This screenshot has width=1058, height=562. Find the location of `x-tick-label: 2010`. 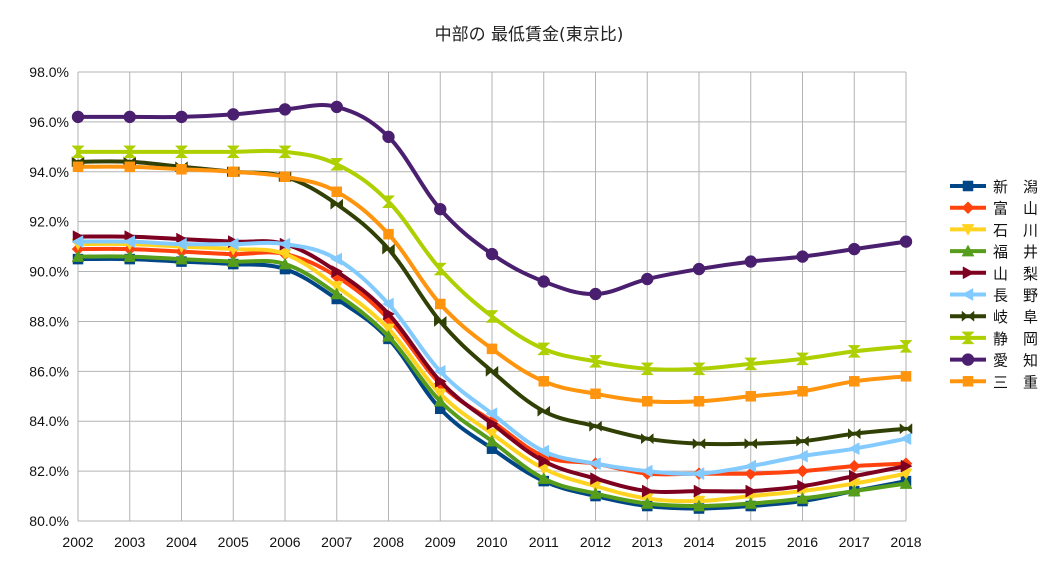

x-tick-label: 2010 is located at coordinates (491, 542).